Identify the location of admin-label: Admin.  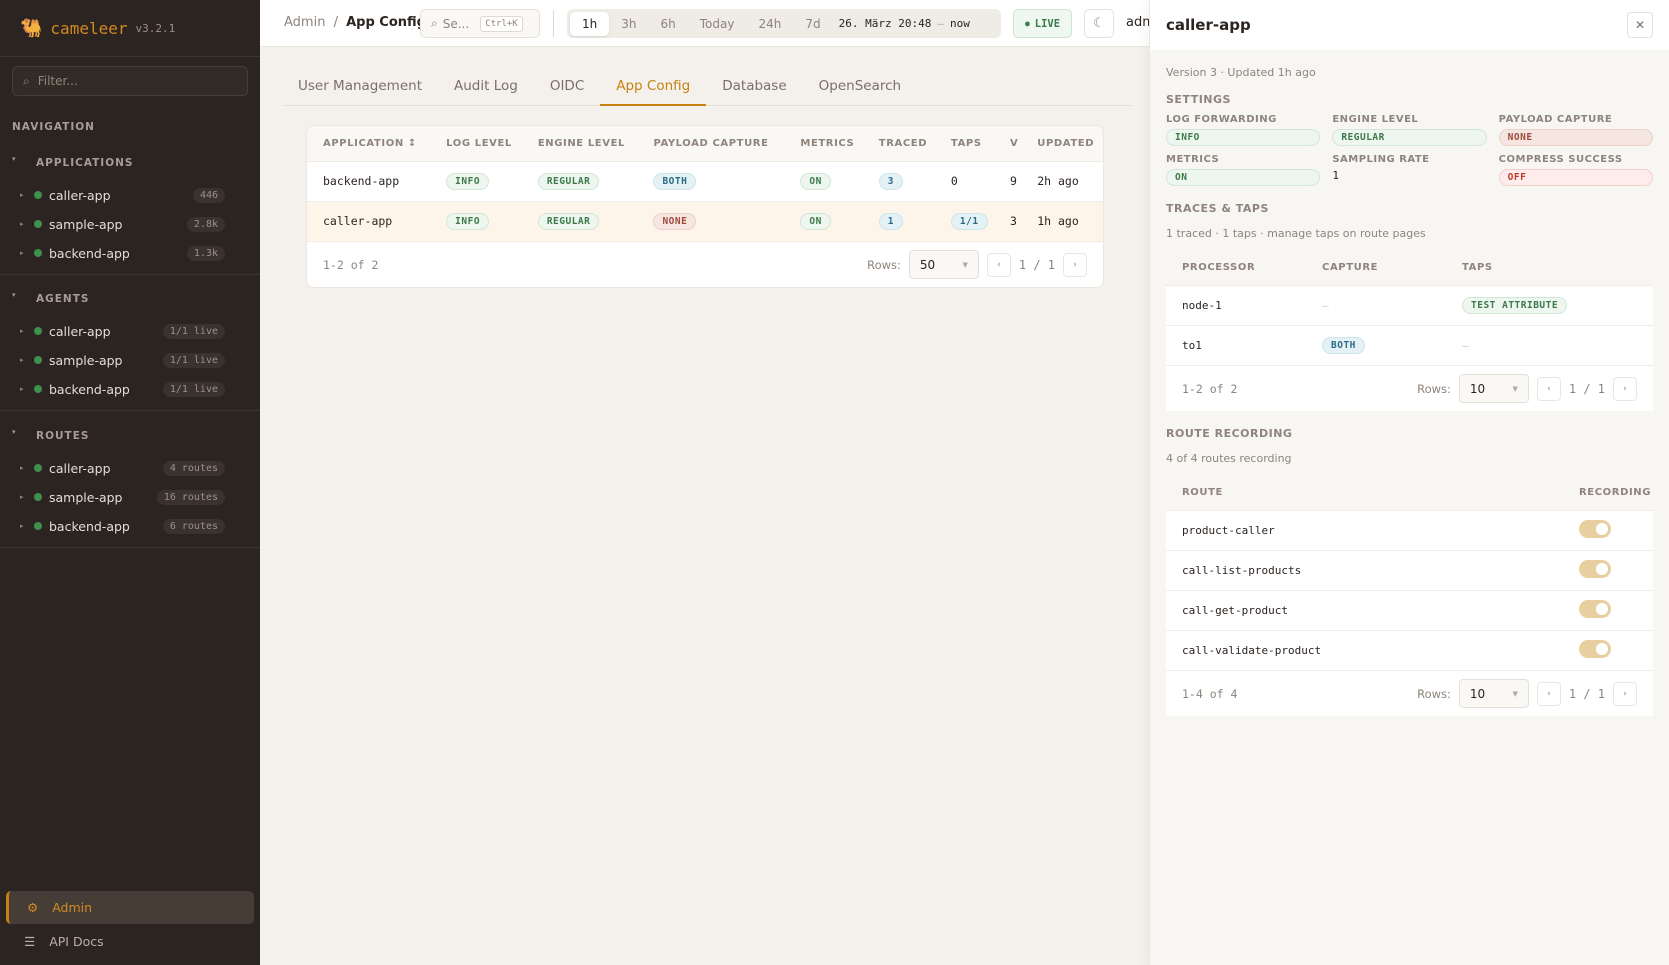
(72, 907).